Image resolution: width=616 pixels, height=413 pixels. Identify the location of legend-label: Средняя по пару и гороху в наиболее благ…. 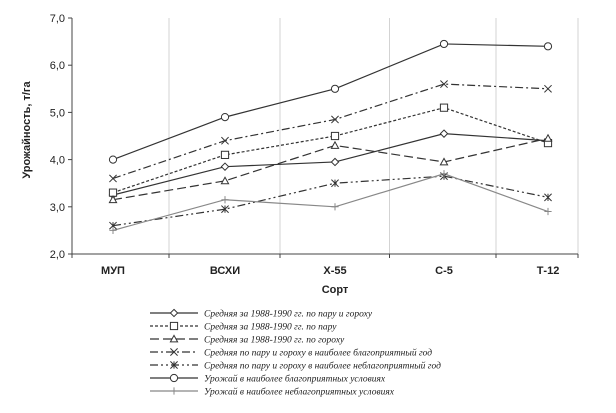
(318, 353).